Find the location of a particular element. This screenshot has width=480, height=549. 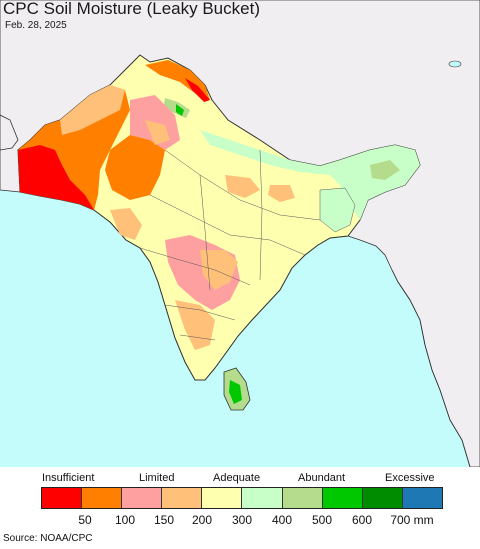

map-title: CPC Soil Moisture (Leaky Bucket) is located at coordinates (131, 9).